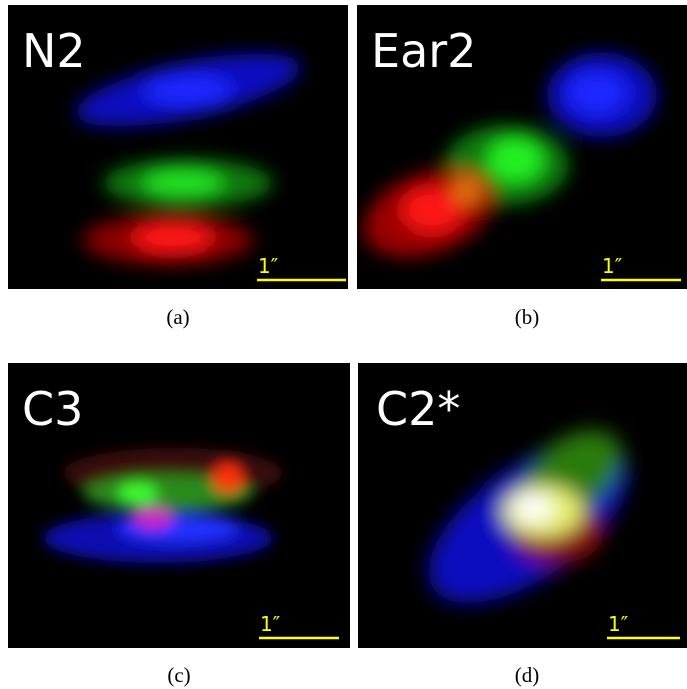 This screenshot has height=689, width=687. I want to click on caption: (c), so click(179, 675).